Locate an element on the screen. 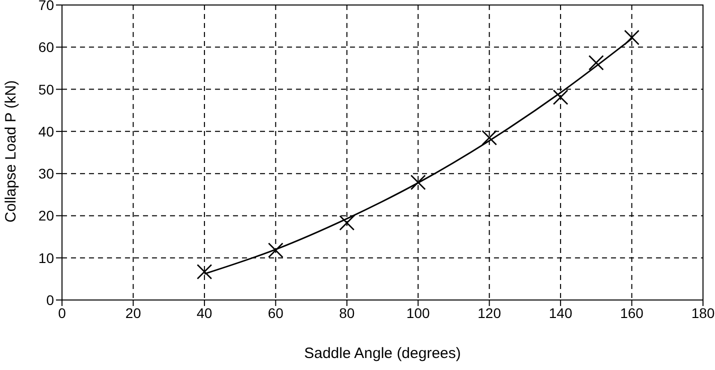 This screenshot has width=715, height=370. y-tick-label: 0 is located at coordinates (50, 300).